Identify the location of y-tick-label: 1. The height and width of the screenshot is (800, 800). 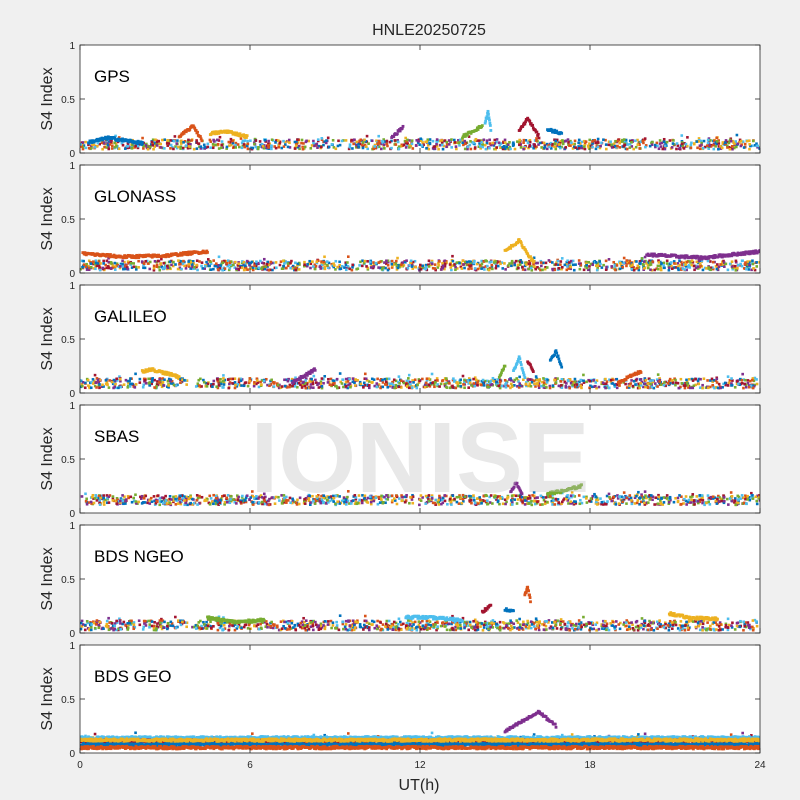
(72, 46).